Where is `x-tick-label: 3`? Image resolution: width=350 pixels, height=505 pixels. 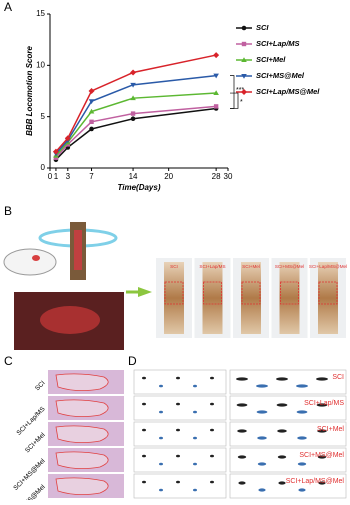
x-tick-label: 3 is located at coordinates (68, 176).